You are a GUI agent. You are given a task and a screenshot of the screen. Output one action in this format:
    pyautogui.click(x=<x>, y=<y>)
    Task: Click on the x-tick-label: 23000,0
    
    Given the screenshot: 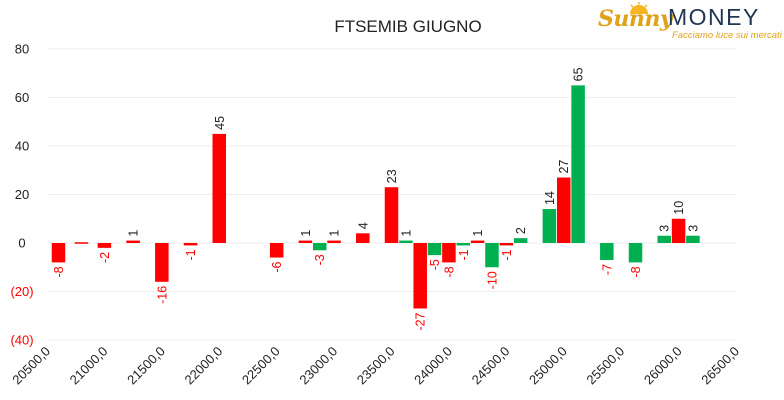 What is the action you would take?
    pyautogui.click(x=318, y=366)
    